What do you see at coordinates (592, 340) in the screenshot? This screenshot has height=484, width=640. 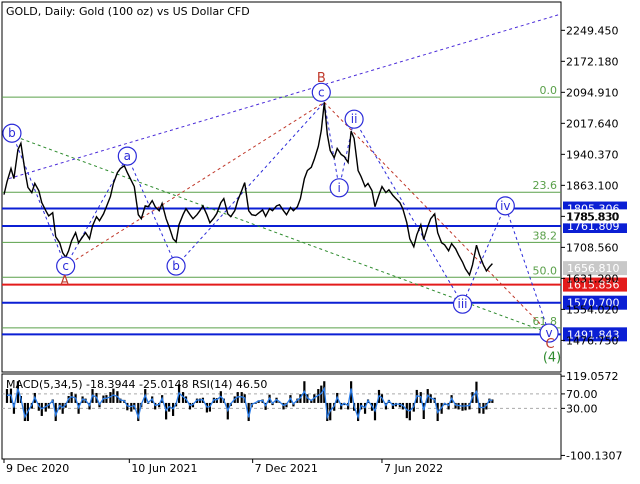 I see `y-axis-tick-label: 1476.750` at bounding box center [592, 340].